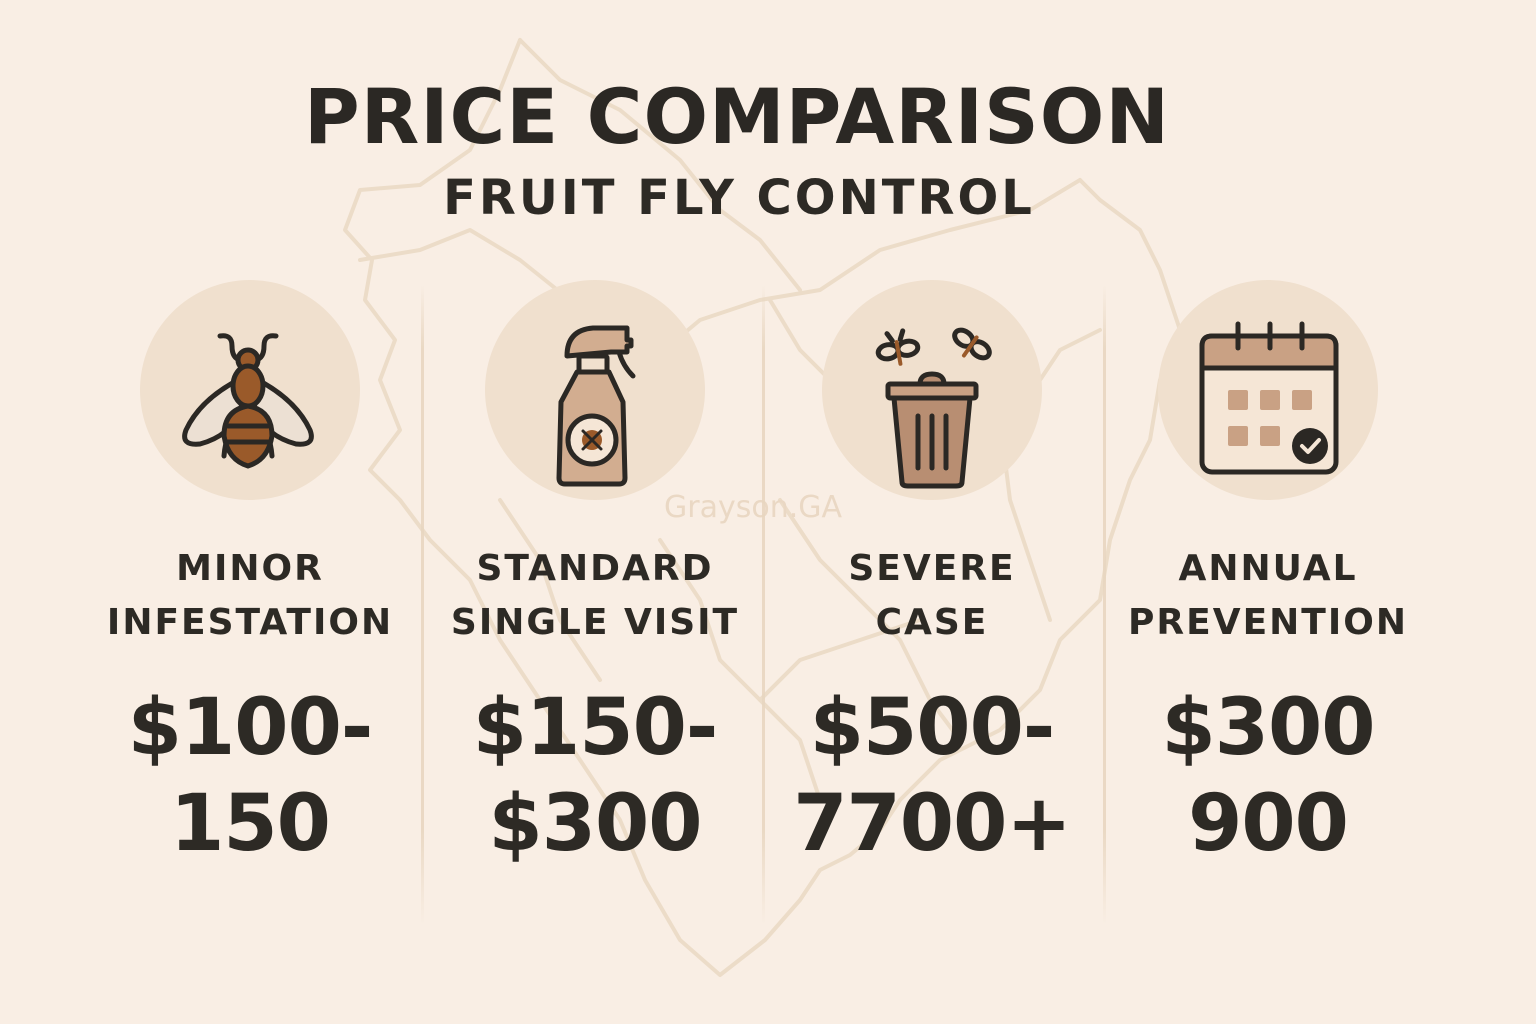 This screenshot has width=1536, height=1024. What do you see at coordinates (932, 824) in the screenshot?
I see `tier-price-line2: 7700+` at bounding box center [932, 824].